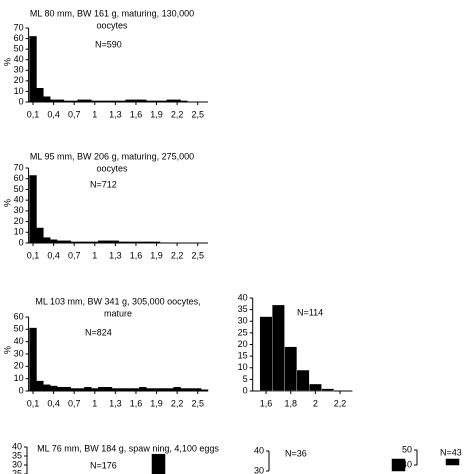  Describe the element at coordinates (108, 44) in the screenshot. I see `annotation: N=590` at that location.